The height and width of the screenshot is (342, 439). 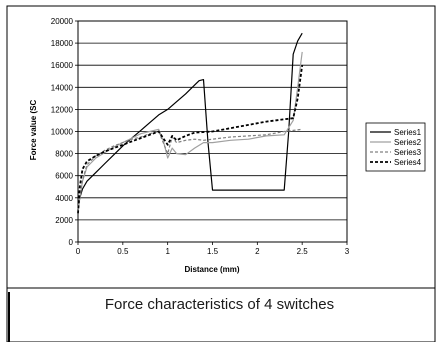 What do you see at coordinates (219, 304) in the screenshot?
I see `figure-caption: Force characteristics of 4 switches` at bounding box center [219, 304].